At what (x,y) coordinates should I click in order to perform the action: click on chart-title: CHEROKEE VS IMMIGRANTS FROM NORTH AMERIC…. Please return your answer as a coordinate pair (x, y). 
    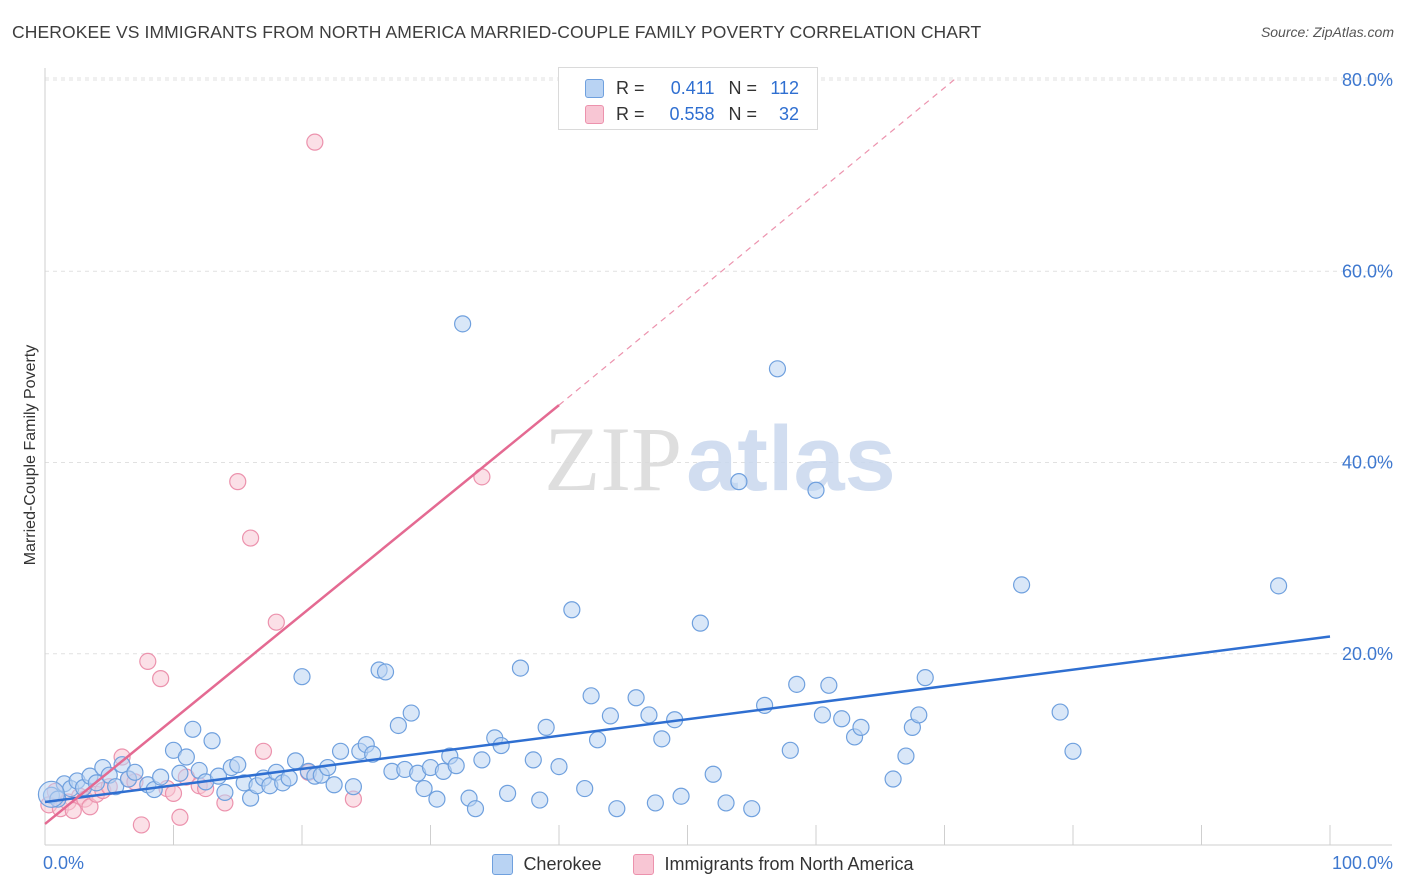
    Looking at the image, I should click on (497, 32).